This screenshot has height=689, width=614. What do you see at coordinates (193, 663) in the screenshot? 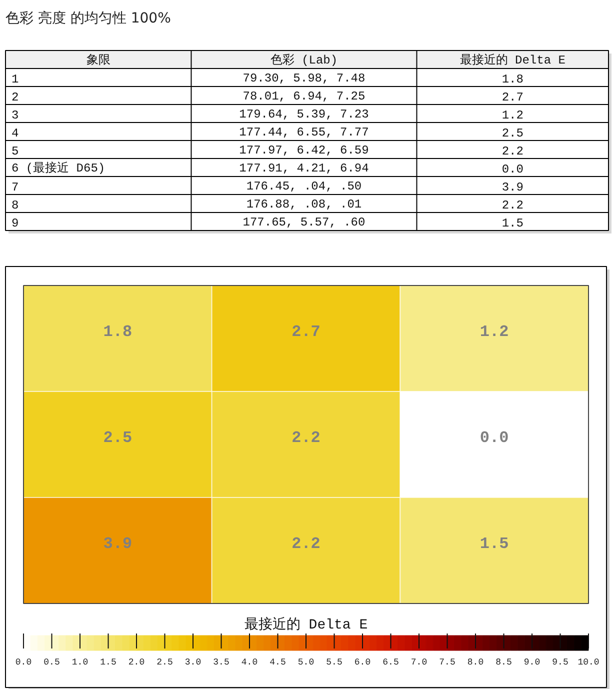
I see `color-bar-label: 3.0` at bounding box center [193, 663].